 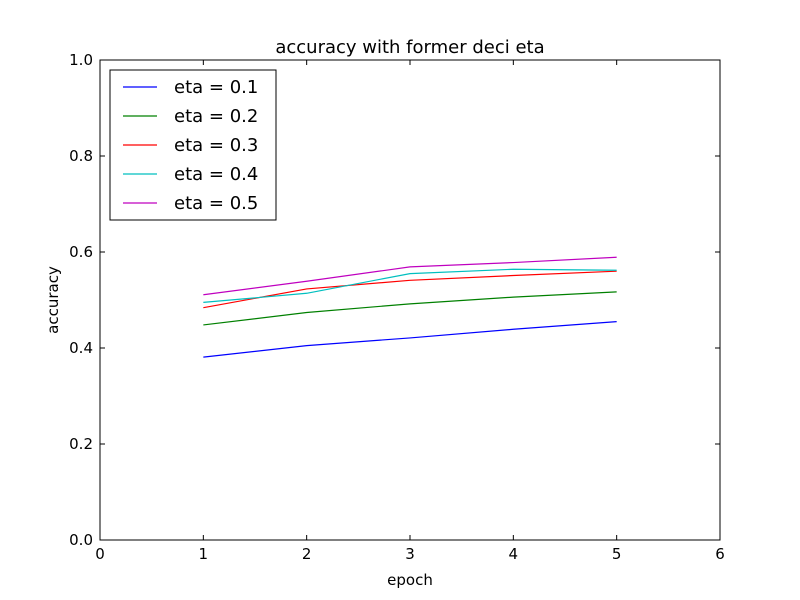 I want to click on x-tick-label: 2, so click(x=307, y=554).